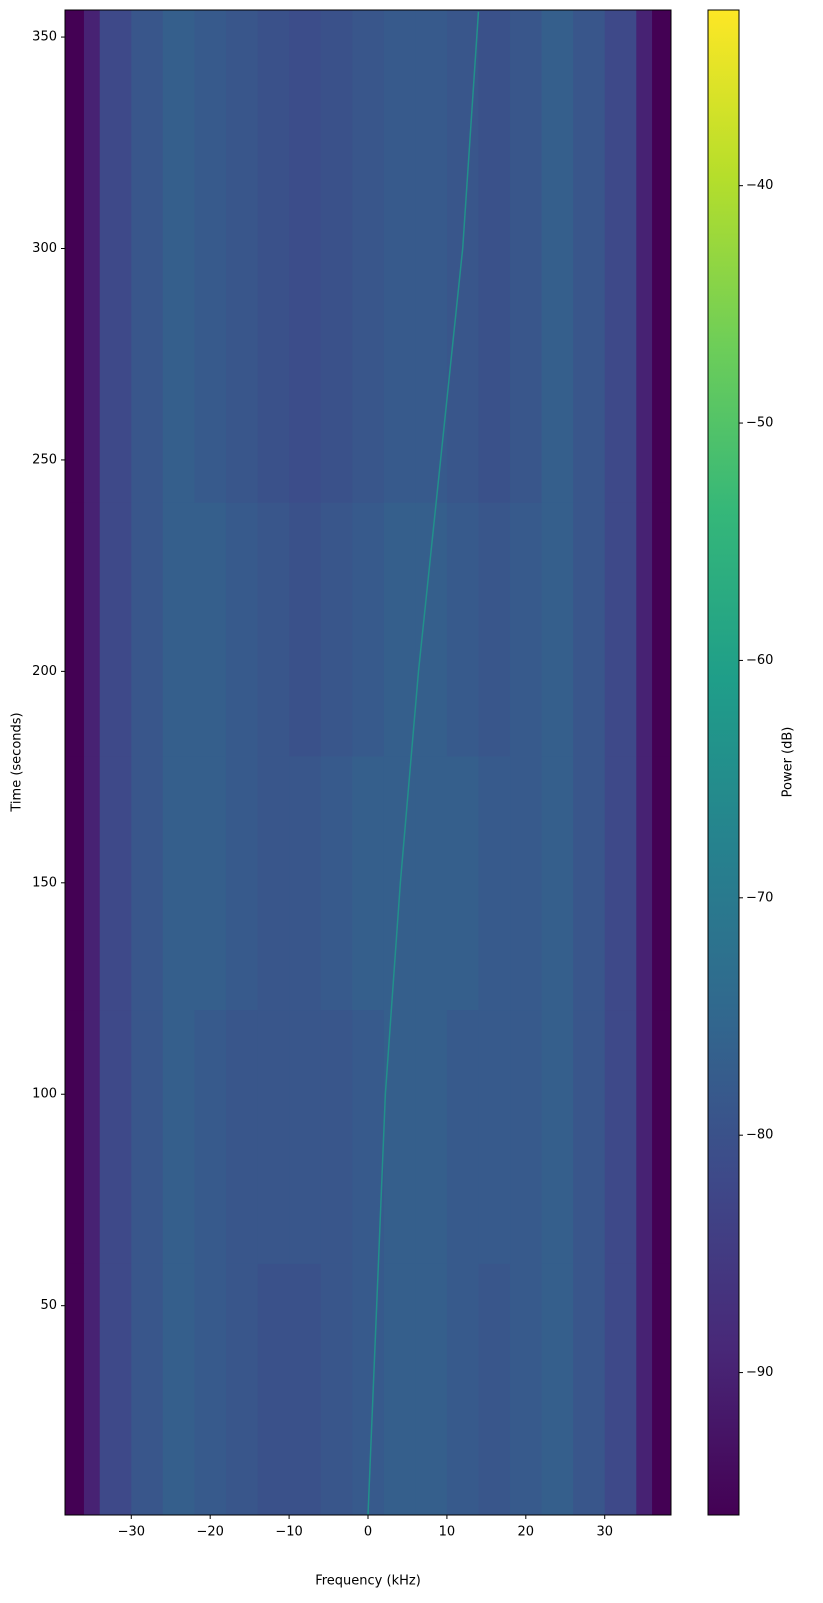 The width and height of the screenshot is (823, 1603). What do you see at coordinates (44, 37) in the screenshot?
I see `y-tick-label: 350` at bounding box center [44, 37].